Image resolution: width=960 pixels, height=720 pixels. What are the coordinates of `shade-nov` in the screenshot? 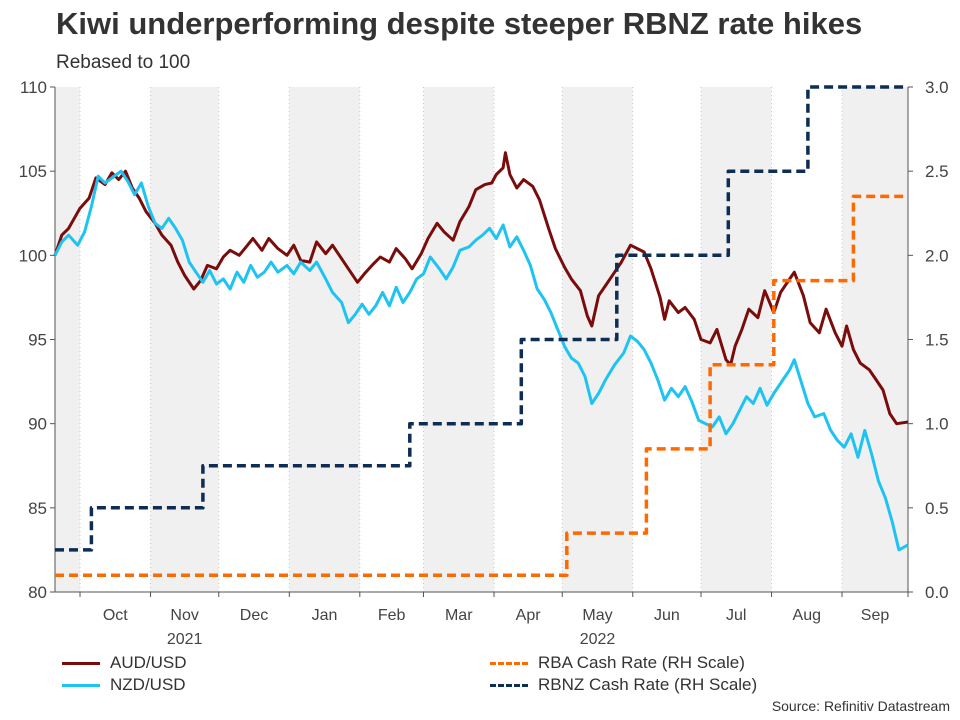 It's located at (184, 339).